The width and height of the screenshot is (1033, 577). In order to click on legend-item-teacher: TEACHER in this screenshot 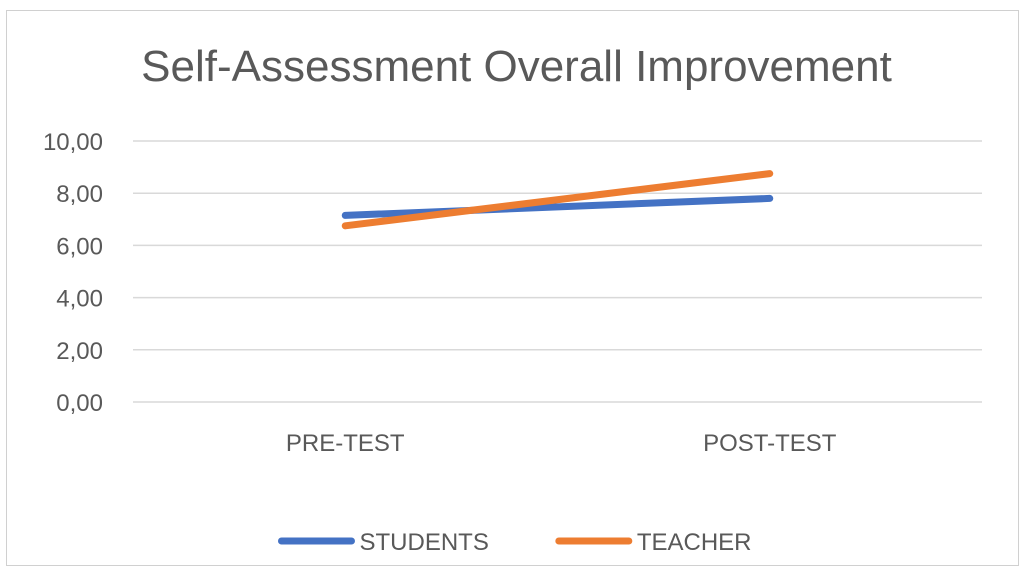, I will do `click(653, 542)`.